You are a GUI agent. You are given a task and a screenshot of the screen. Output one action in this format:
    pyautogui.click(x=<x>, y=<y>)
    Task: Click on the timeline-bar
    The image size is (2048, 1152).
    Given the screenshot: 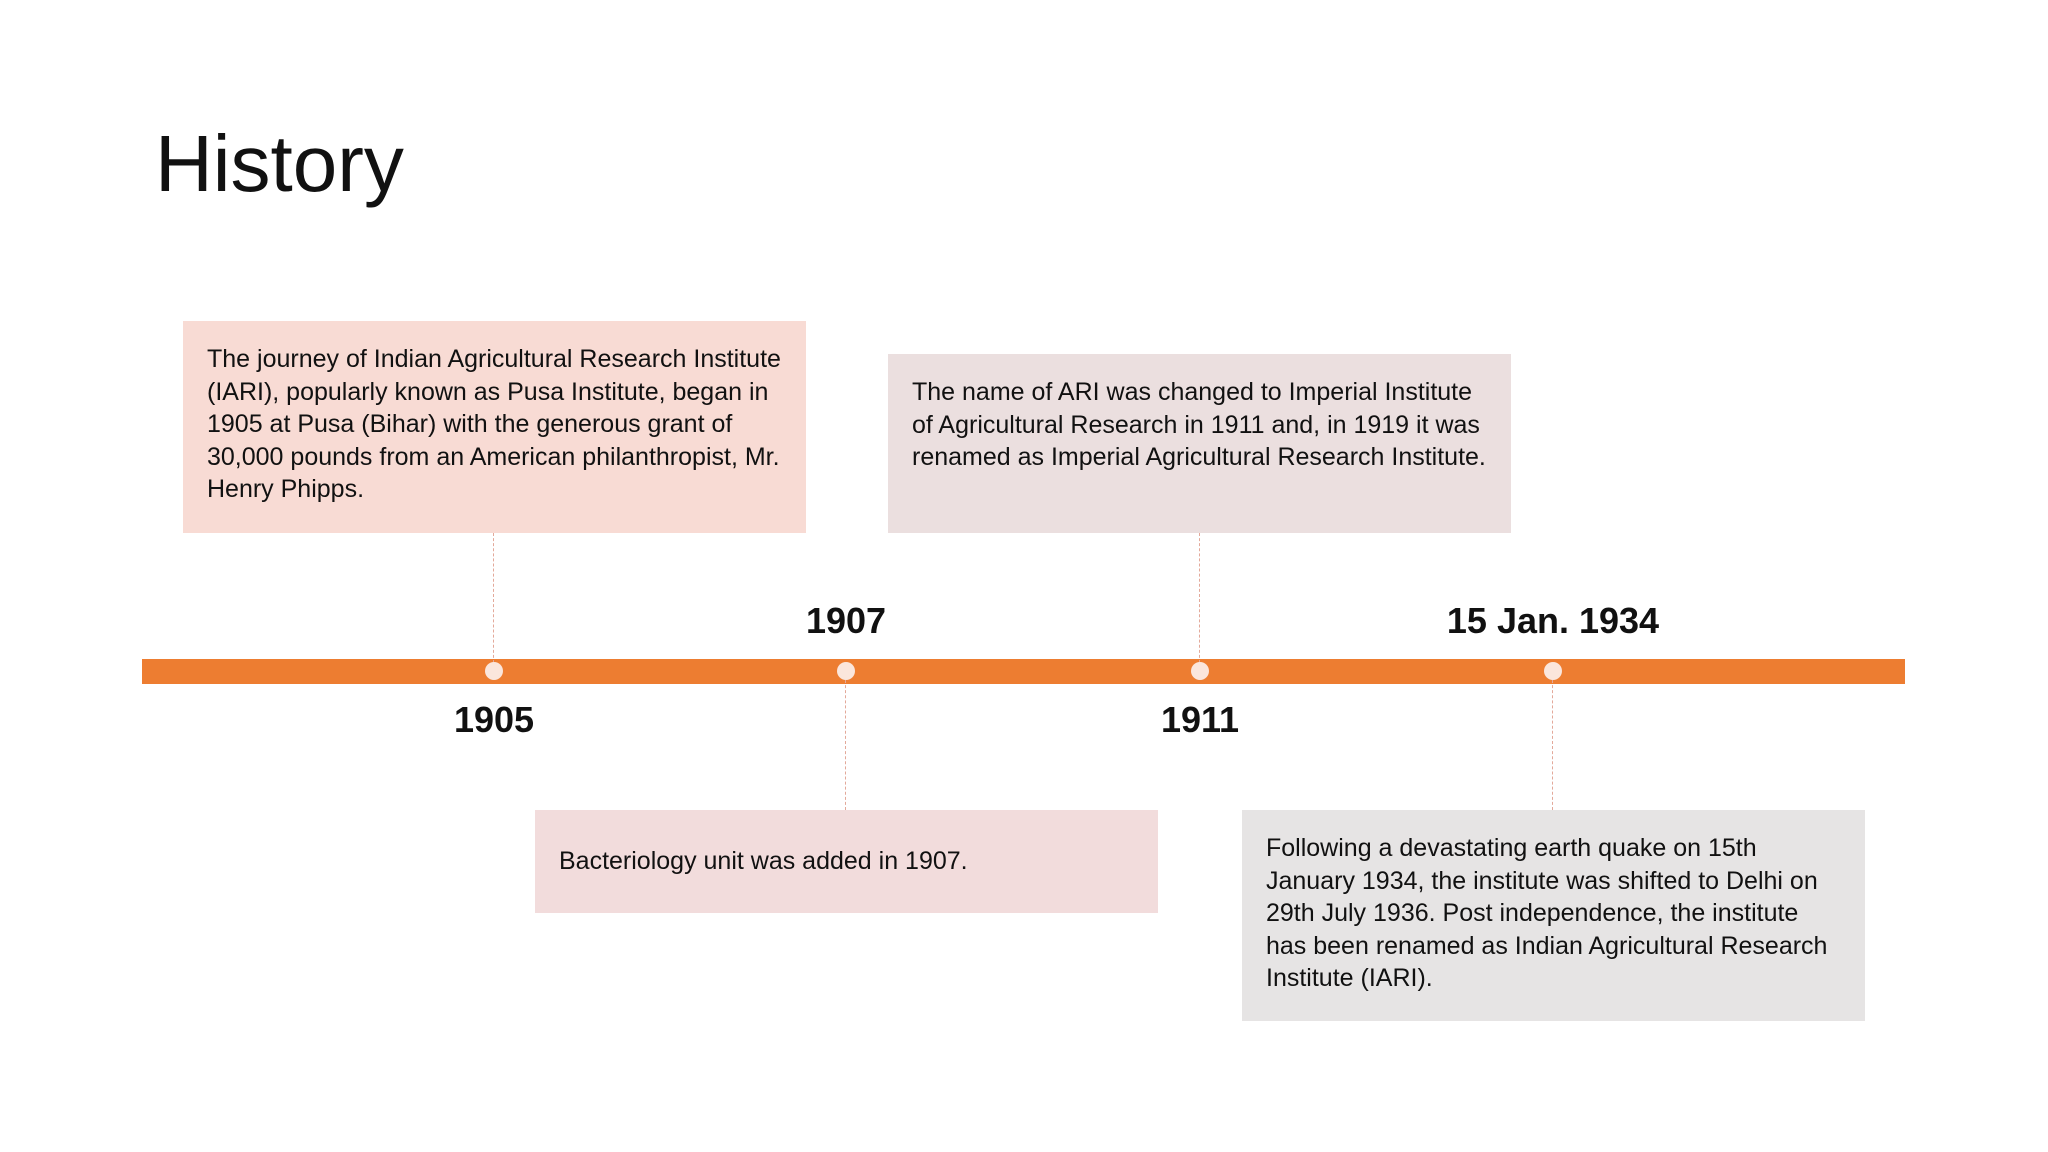 What is the action you would take?
    pyautogui.click(x=1023, y=671)
    